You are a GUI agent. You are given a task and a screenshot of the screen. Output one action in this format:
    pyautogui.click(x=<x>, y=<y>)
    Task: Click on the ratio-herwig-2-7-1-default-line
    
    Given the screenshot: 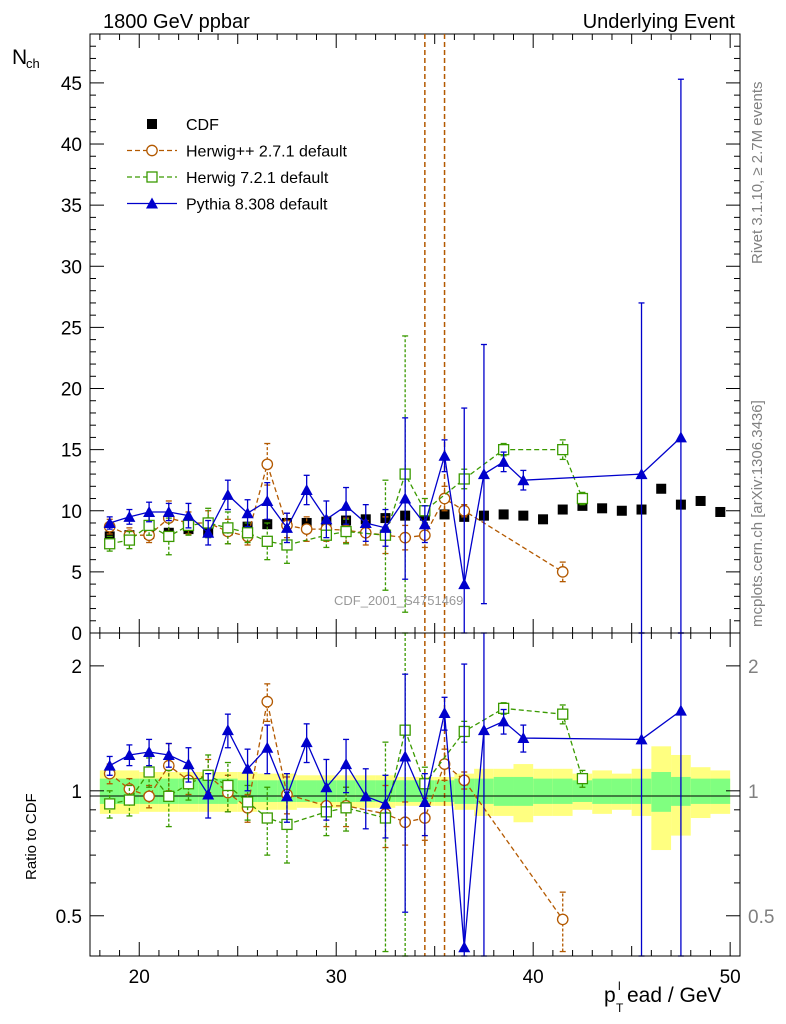 What is the action you would take?
    pyautogui.click(x=336, y=810)
    